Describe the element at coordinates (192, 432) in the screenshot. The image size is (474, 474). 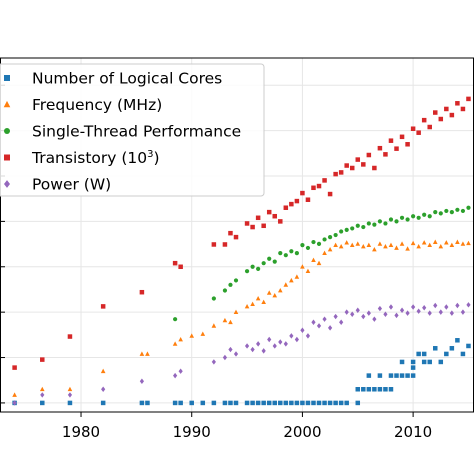
I see `x-tick-label: 1990` at that location.